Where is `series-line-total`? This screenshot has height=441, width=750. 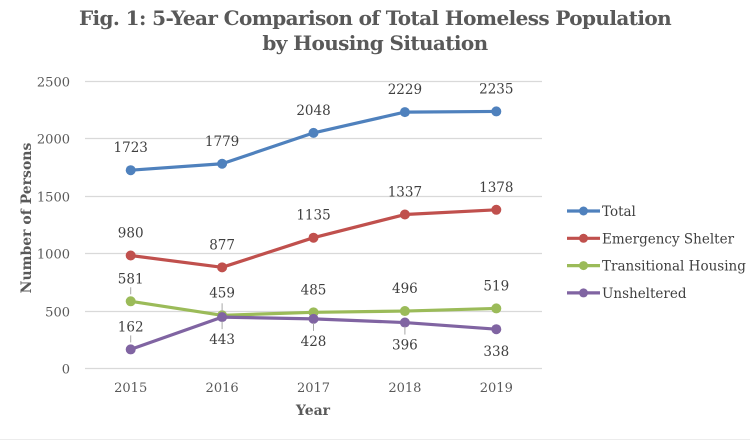 series-line-total is located at coordinates (313, 140).